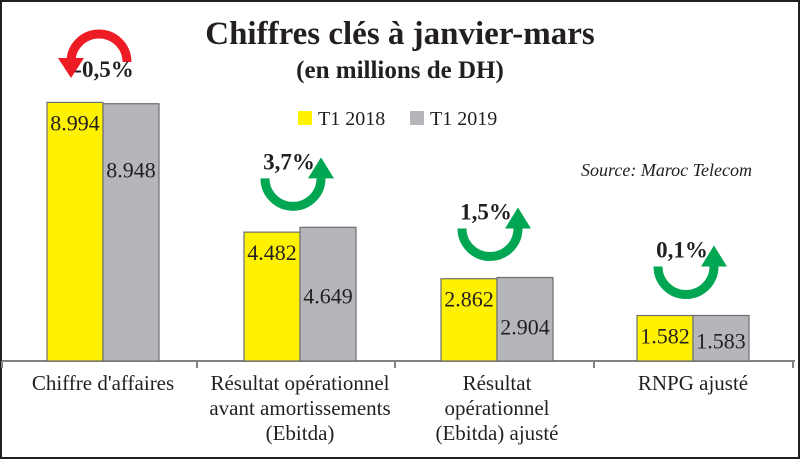 The height and width of the screenshot is (459, 800). What do you see at coordinates (131, 170) in the screenshot?
I see `data-label: 8.948` at bounding box center [131, 170].